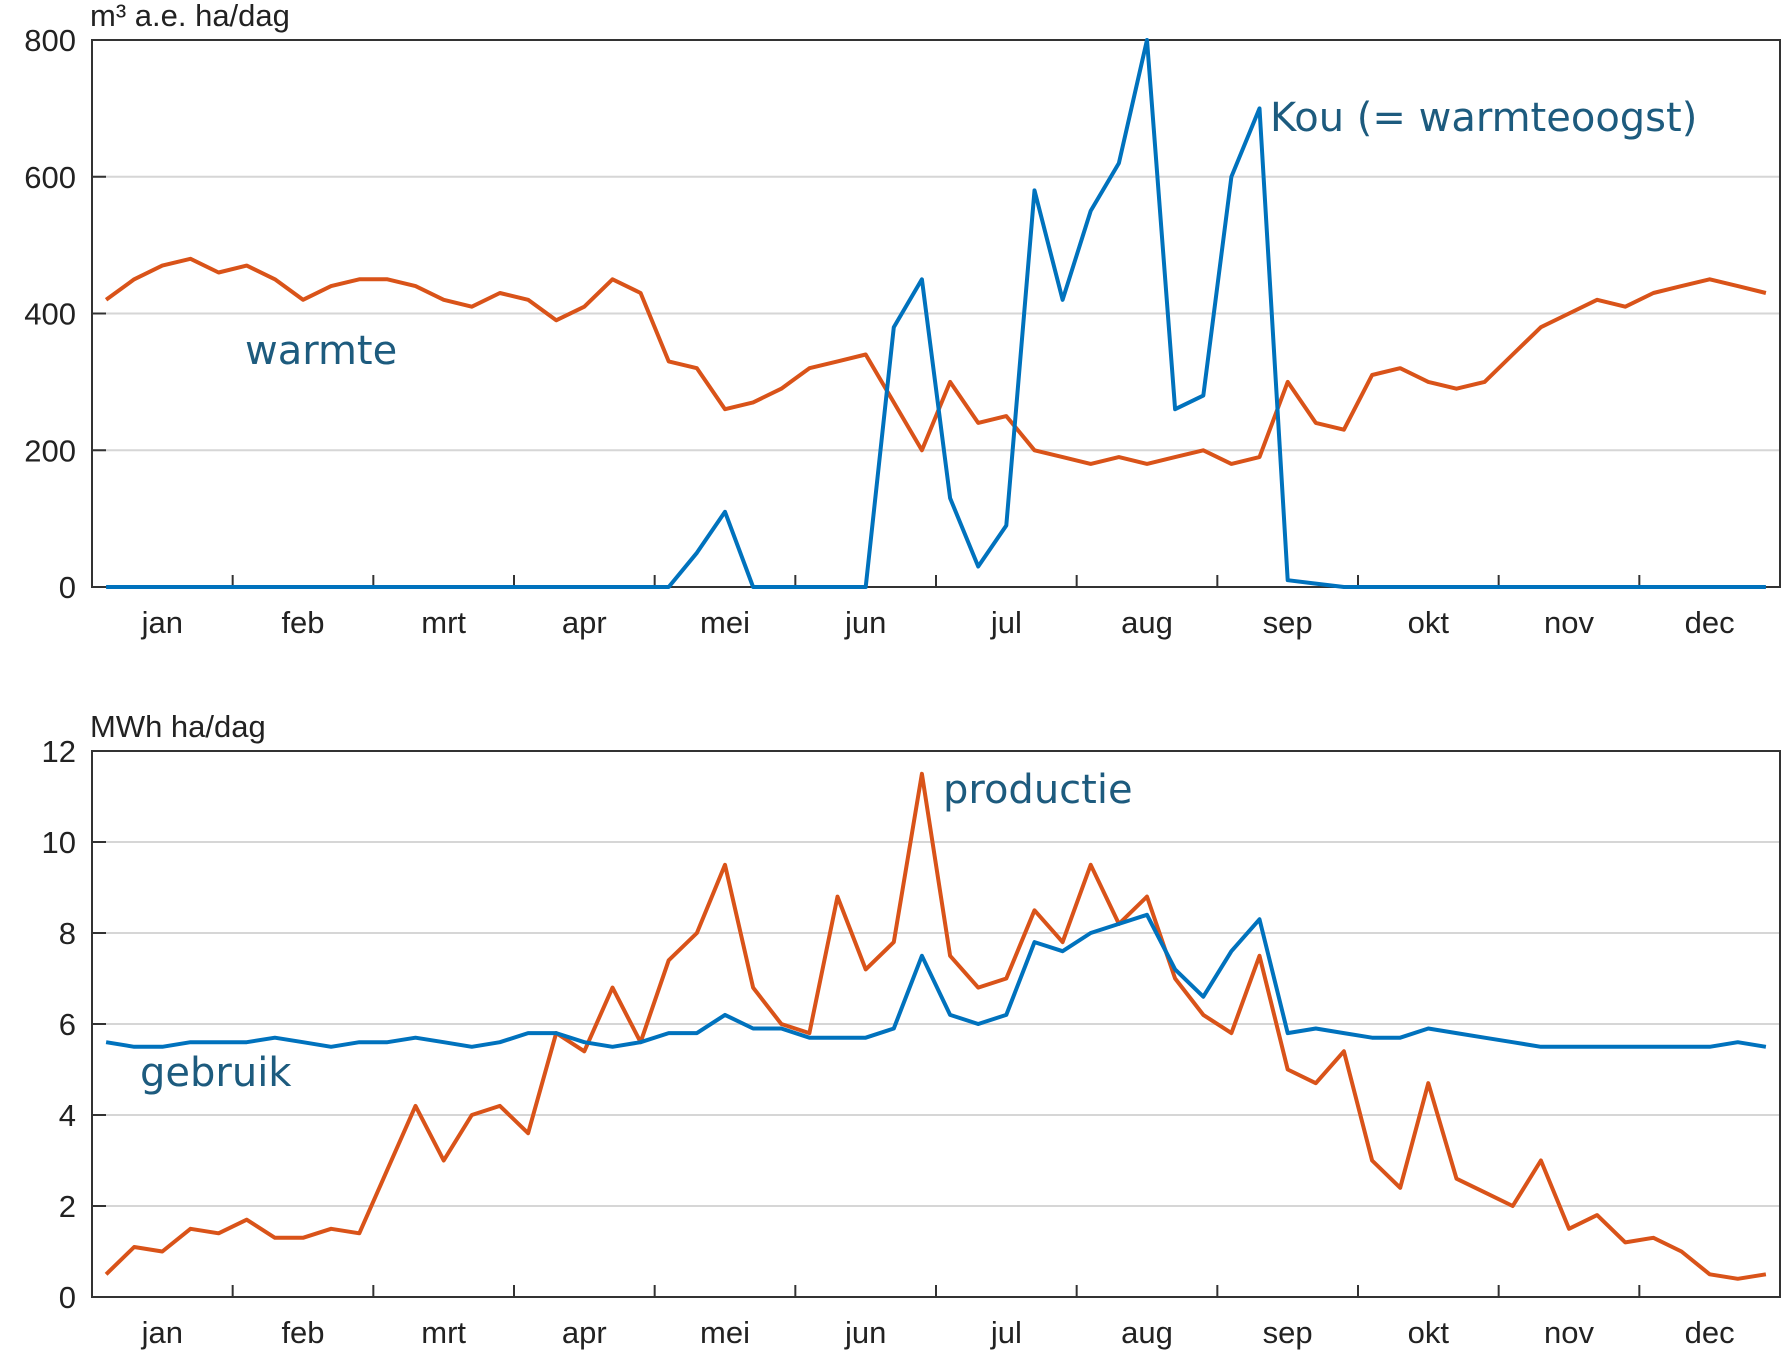 Image resolution: width=1791 pixels, height=1368 pixels. What do you see at coordinates (50, 450) in the screenshot?
I see `y-tick-label: 200` at bounding box center [50, 450].